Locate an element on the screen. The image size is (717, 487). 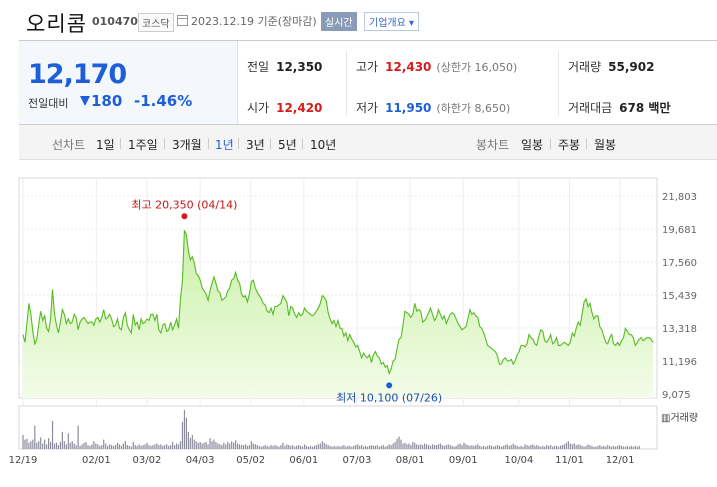
x-tick-label: 05/02 is located at coordinates (250, 460).